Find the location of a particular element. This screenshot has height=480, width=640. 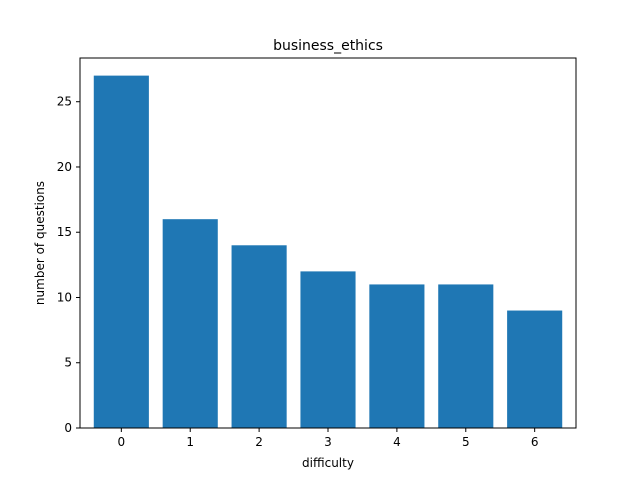

y-tick-label: 15 is located at coordinates (64, 232).